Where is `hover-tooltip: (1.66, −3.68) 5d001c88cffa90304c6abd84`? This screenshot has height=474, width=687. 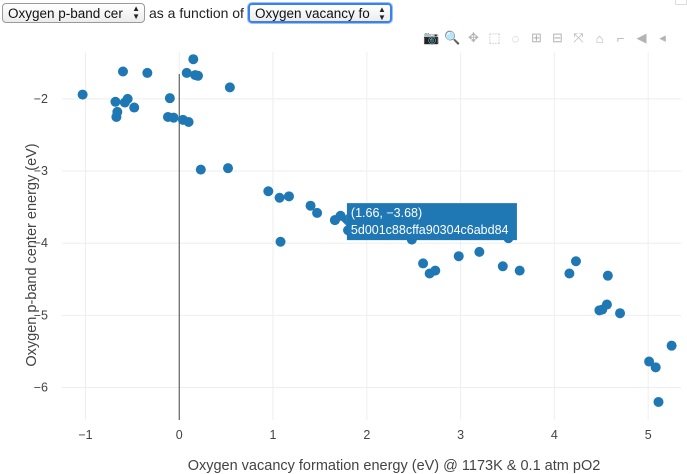 hover-tooltip: (1.66, −3.68) 5d001c88cffa90304c6abd84 is located at coordinates (423, 222).